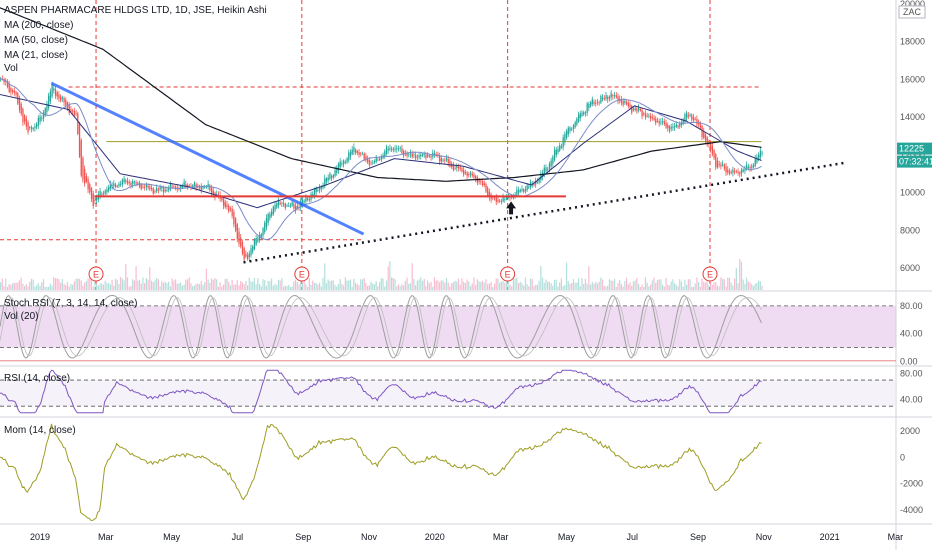 Image resolution: width=932 pixels, height=550 pixels. I want to click on uptrend-dotted-line, so click(545, 212).